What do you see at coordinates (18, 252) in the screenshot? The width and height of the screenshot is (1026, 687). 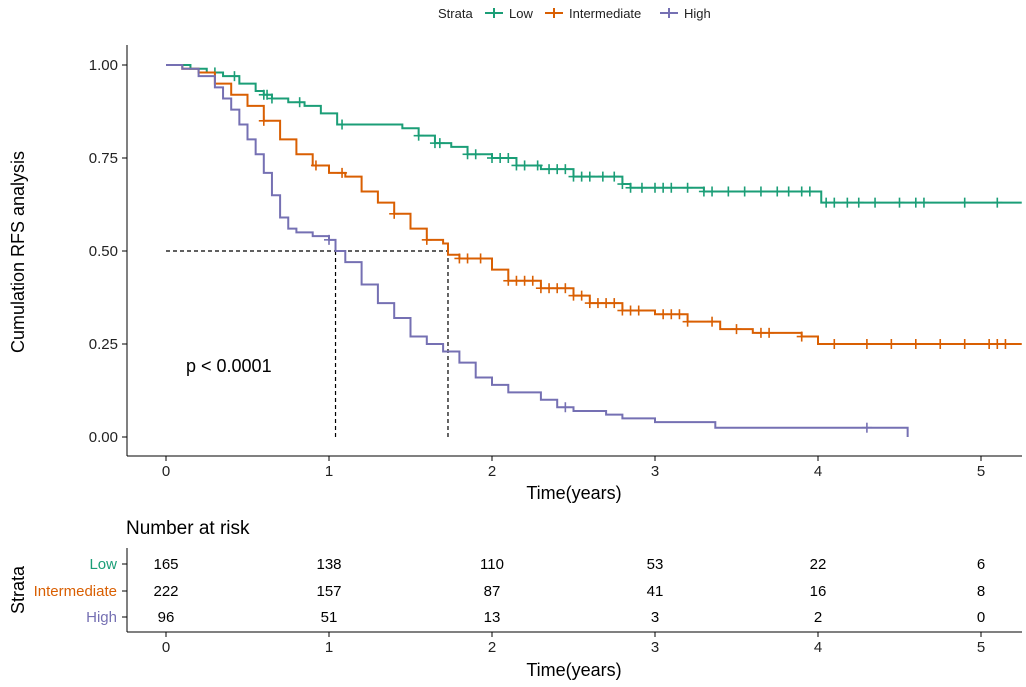 I see `y-axis-title: Cumulation RFS analysis` at bounding box center [18, 252].